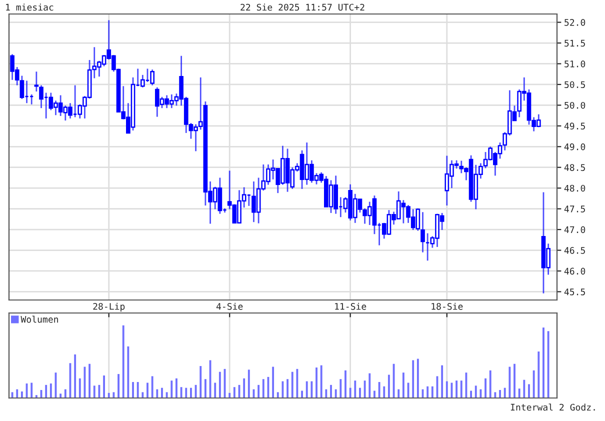 The width and height of the screenshot is (605, 421). Describe the element at coordinates (575, 271) in the screenshot. I see `y-tick-label: 46.0` at that location.